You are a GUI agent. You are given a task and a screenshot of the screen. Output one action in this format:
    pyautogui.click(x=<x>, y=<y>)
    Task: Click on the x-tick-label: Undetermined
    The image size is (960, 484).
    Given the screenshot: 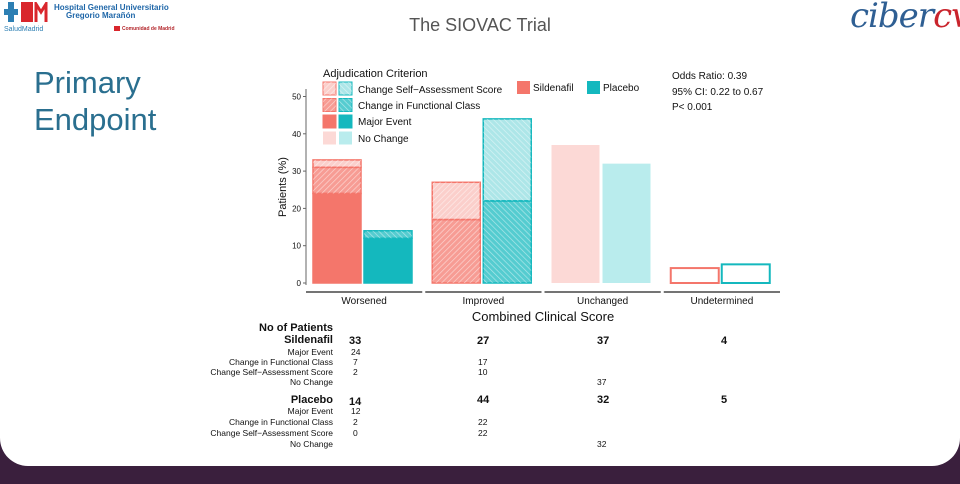 What is the action you would take?
    pyautogui.click(x=721, y=301)
    